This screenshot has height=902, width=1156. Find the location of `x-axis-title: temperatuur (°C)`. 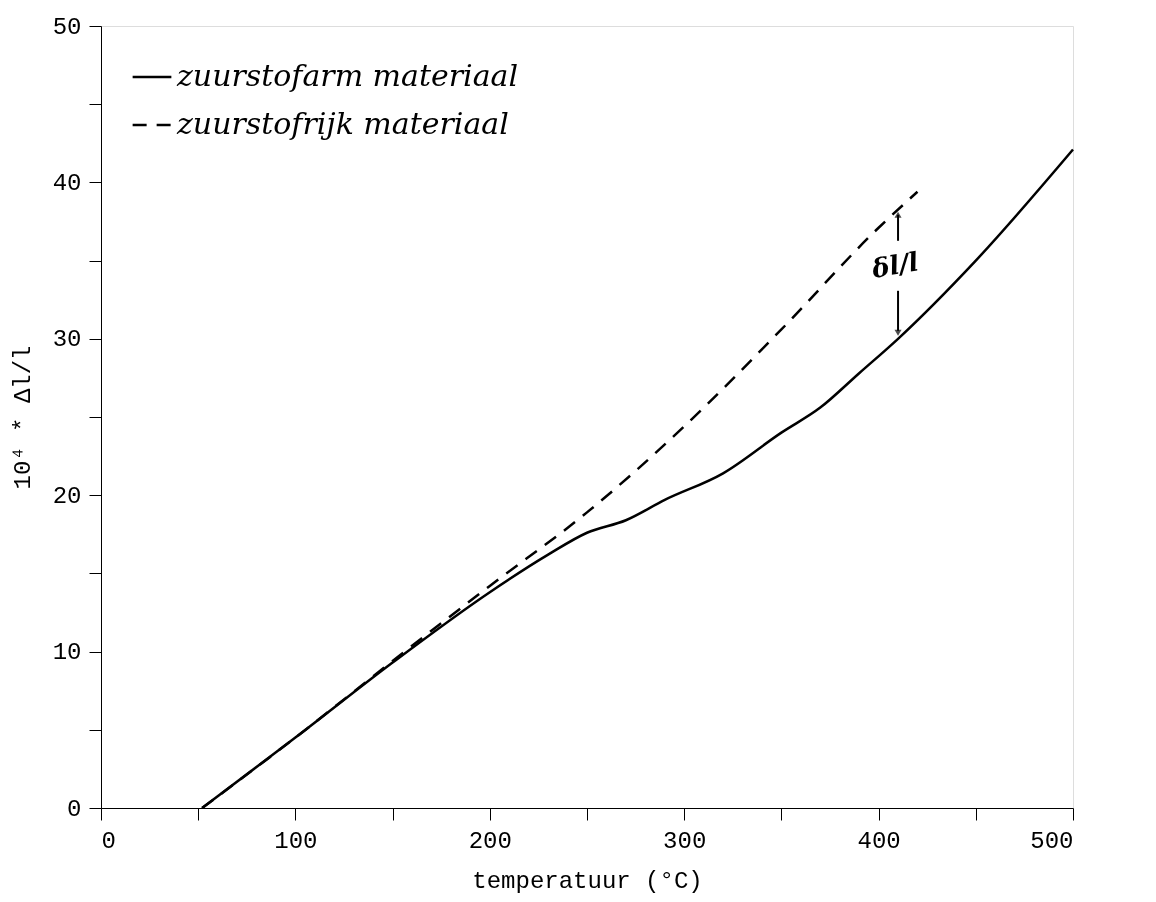

x-axis-title: temperatuur (°C) is located at coordinates (587, 881).